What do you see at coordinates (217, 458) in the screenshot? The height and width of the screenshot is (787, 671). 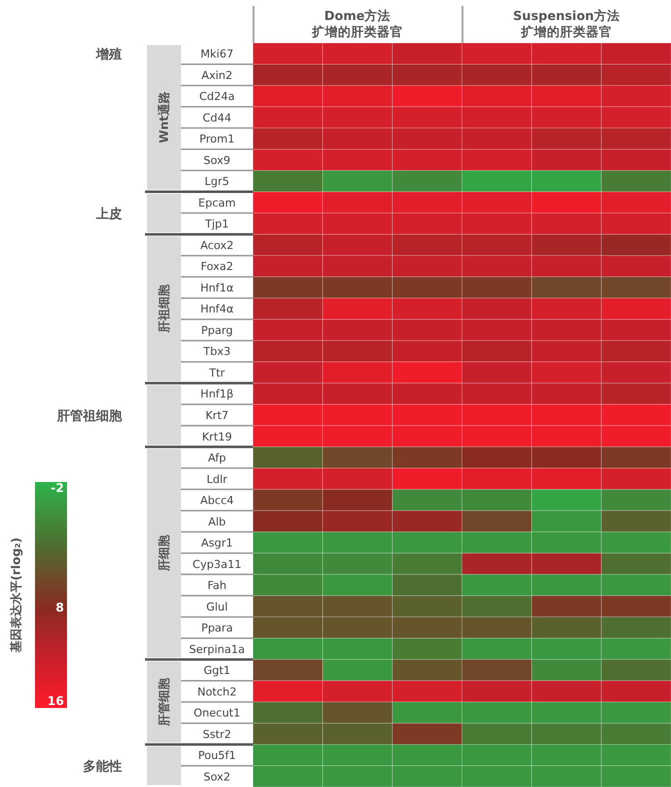 I see `y-tick-label: Afp` at bounding box center [217, 458].